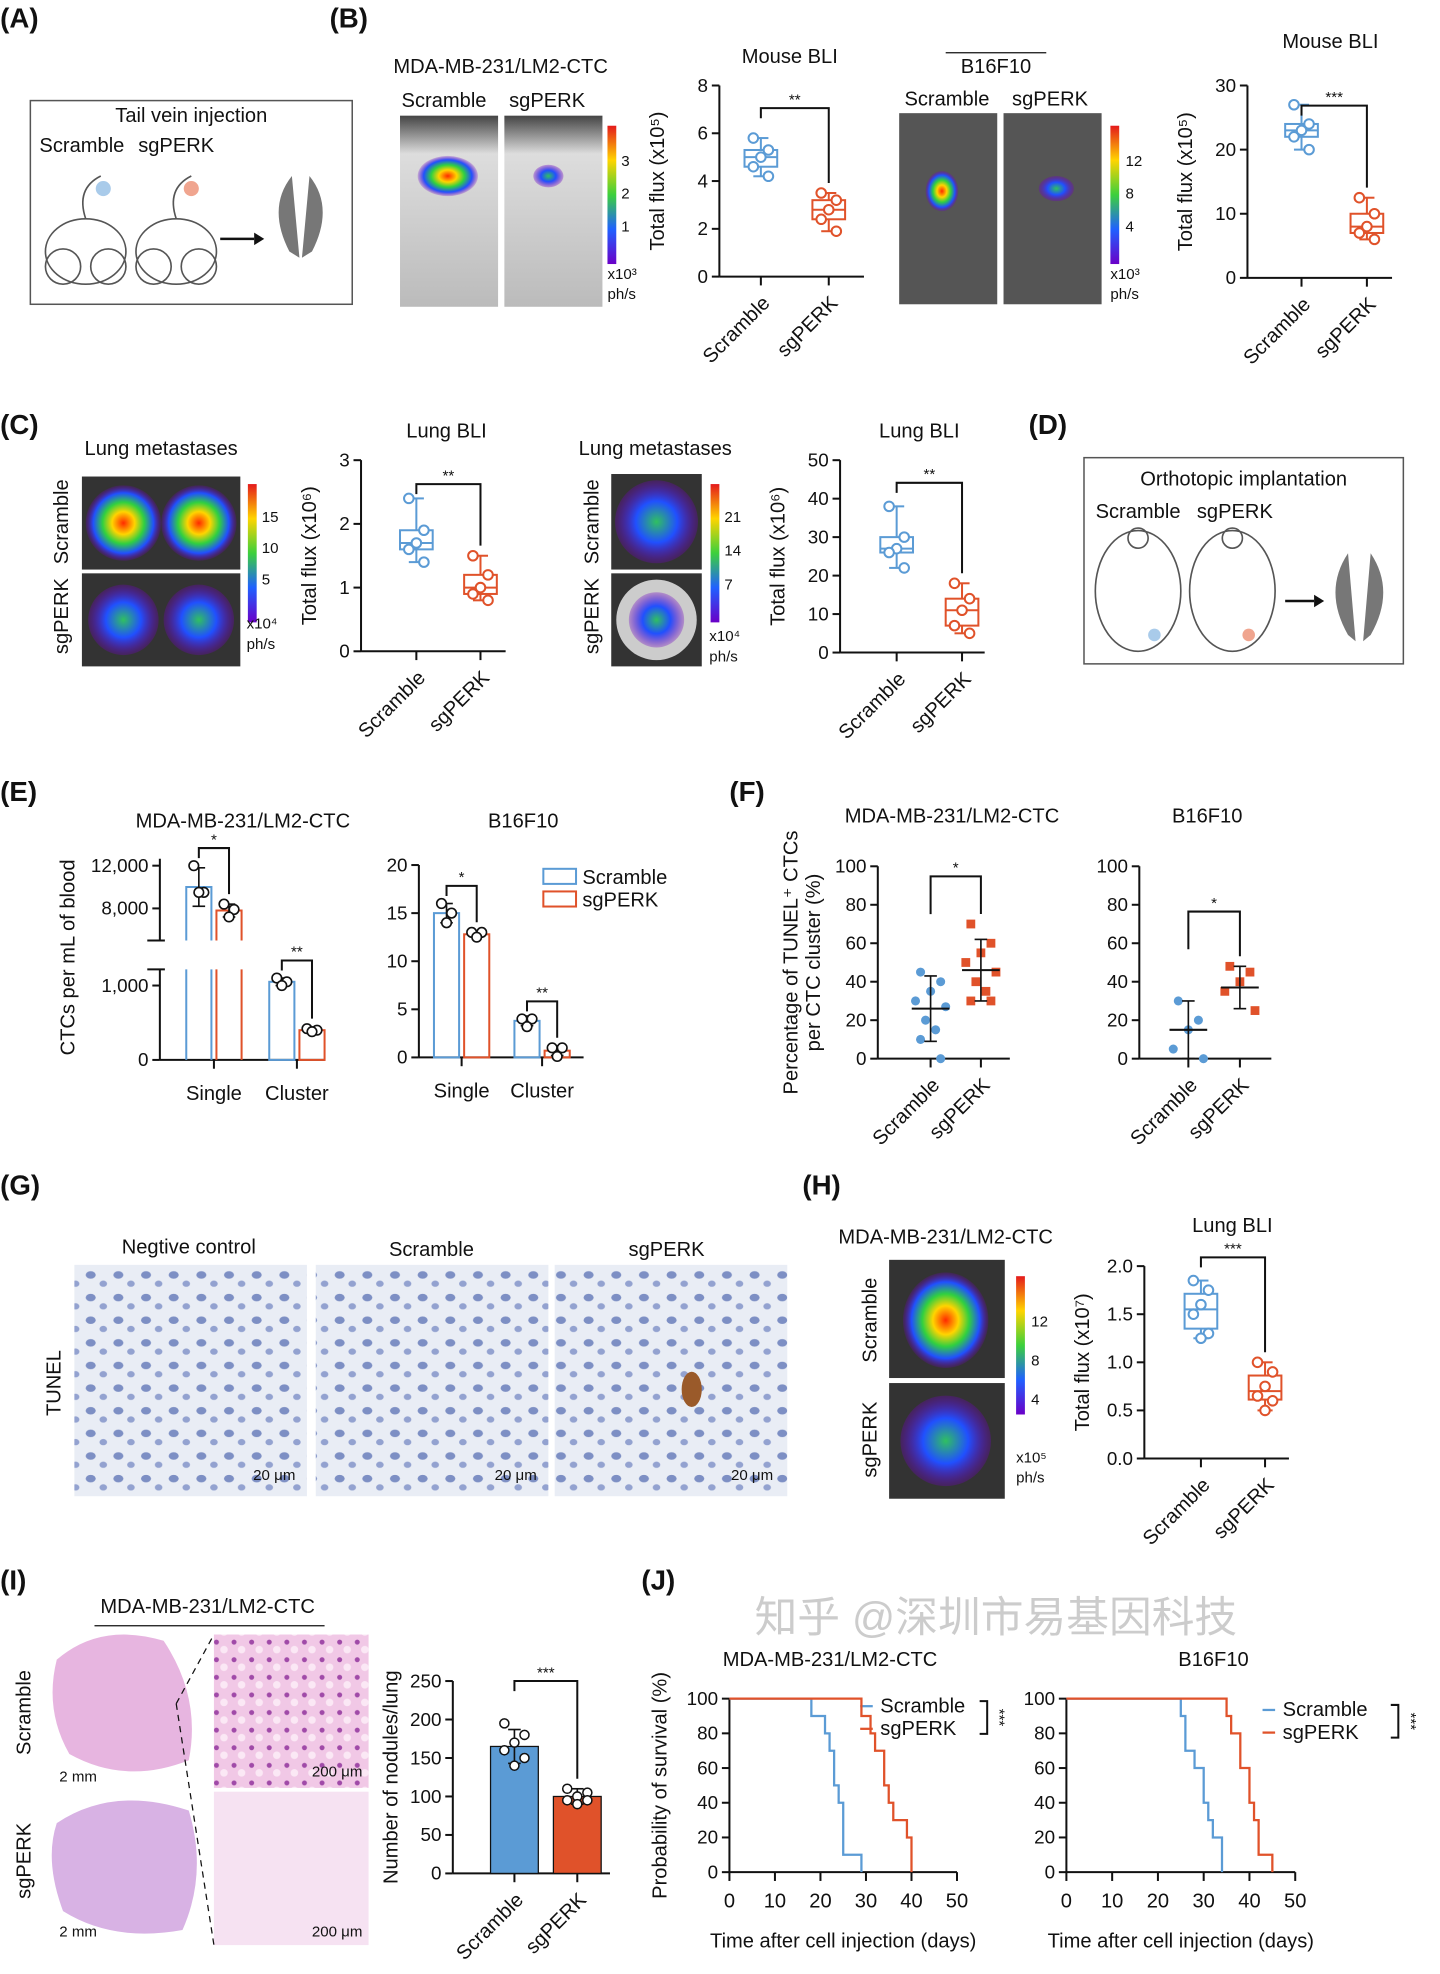 The height and width of the screenshot is (1974, 1440). What do you see at coordinates (449, 211) in the screenshot?
I see `bli-image-scramble` at bounding box center [449, 211].